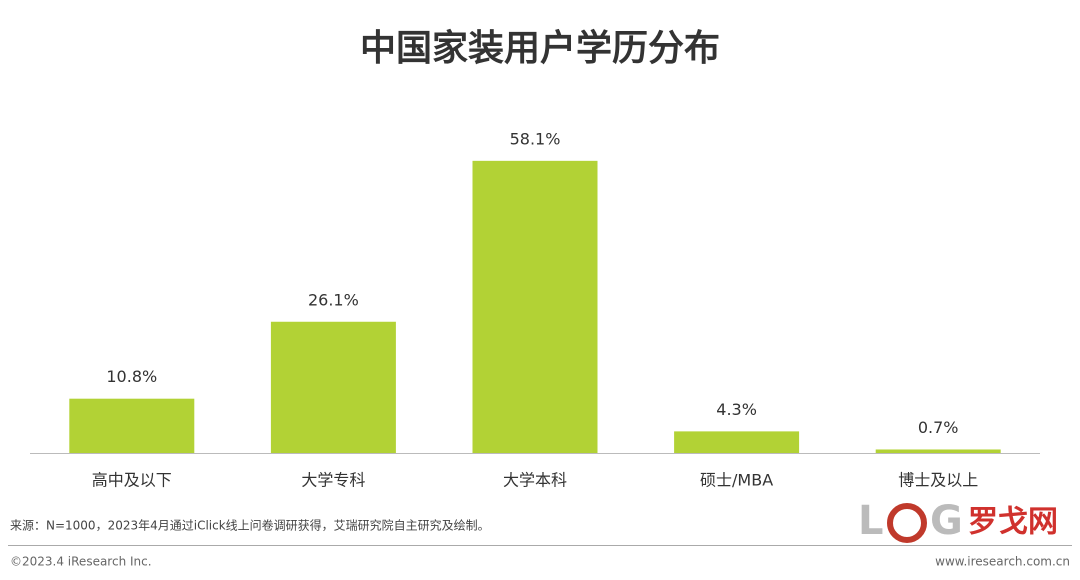  Describe the element at coordinates (938, 480) in the screenshot. I see `x-tick-label: 博士及以上` at that location.